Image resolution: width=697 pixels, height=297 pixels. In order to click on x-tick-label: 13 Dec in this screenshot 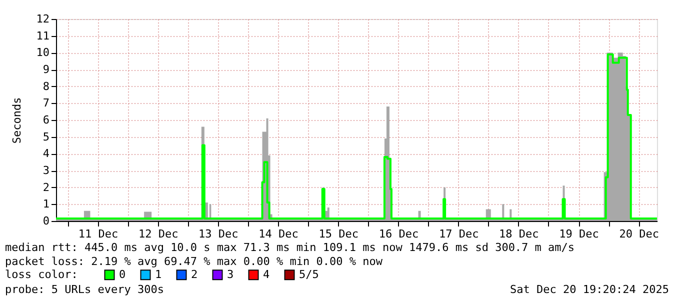, I will do `click(218, 234)`.